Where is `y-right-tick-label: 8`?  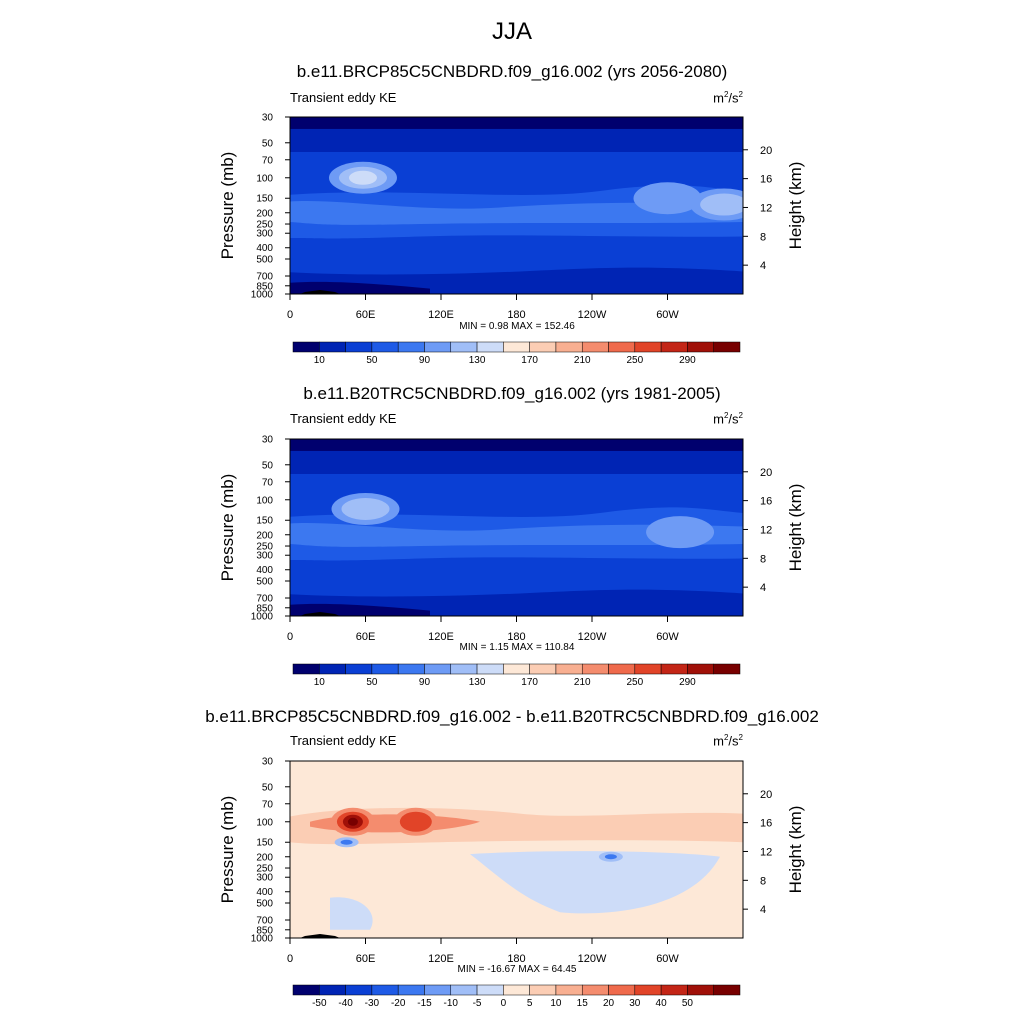
y-right-tick-label: 8 is located at coordinates (763, 237).